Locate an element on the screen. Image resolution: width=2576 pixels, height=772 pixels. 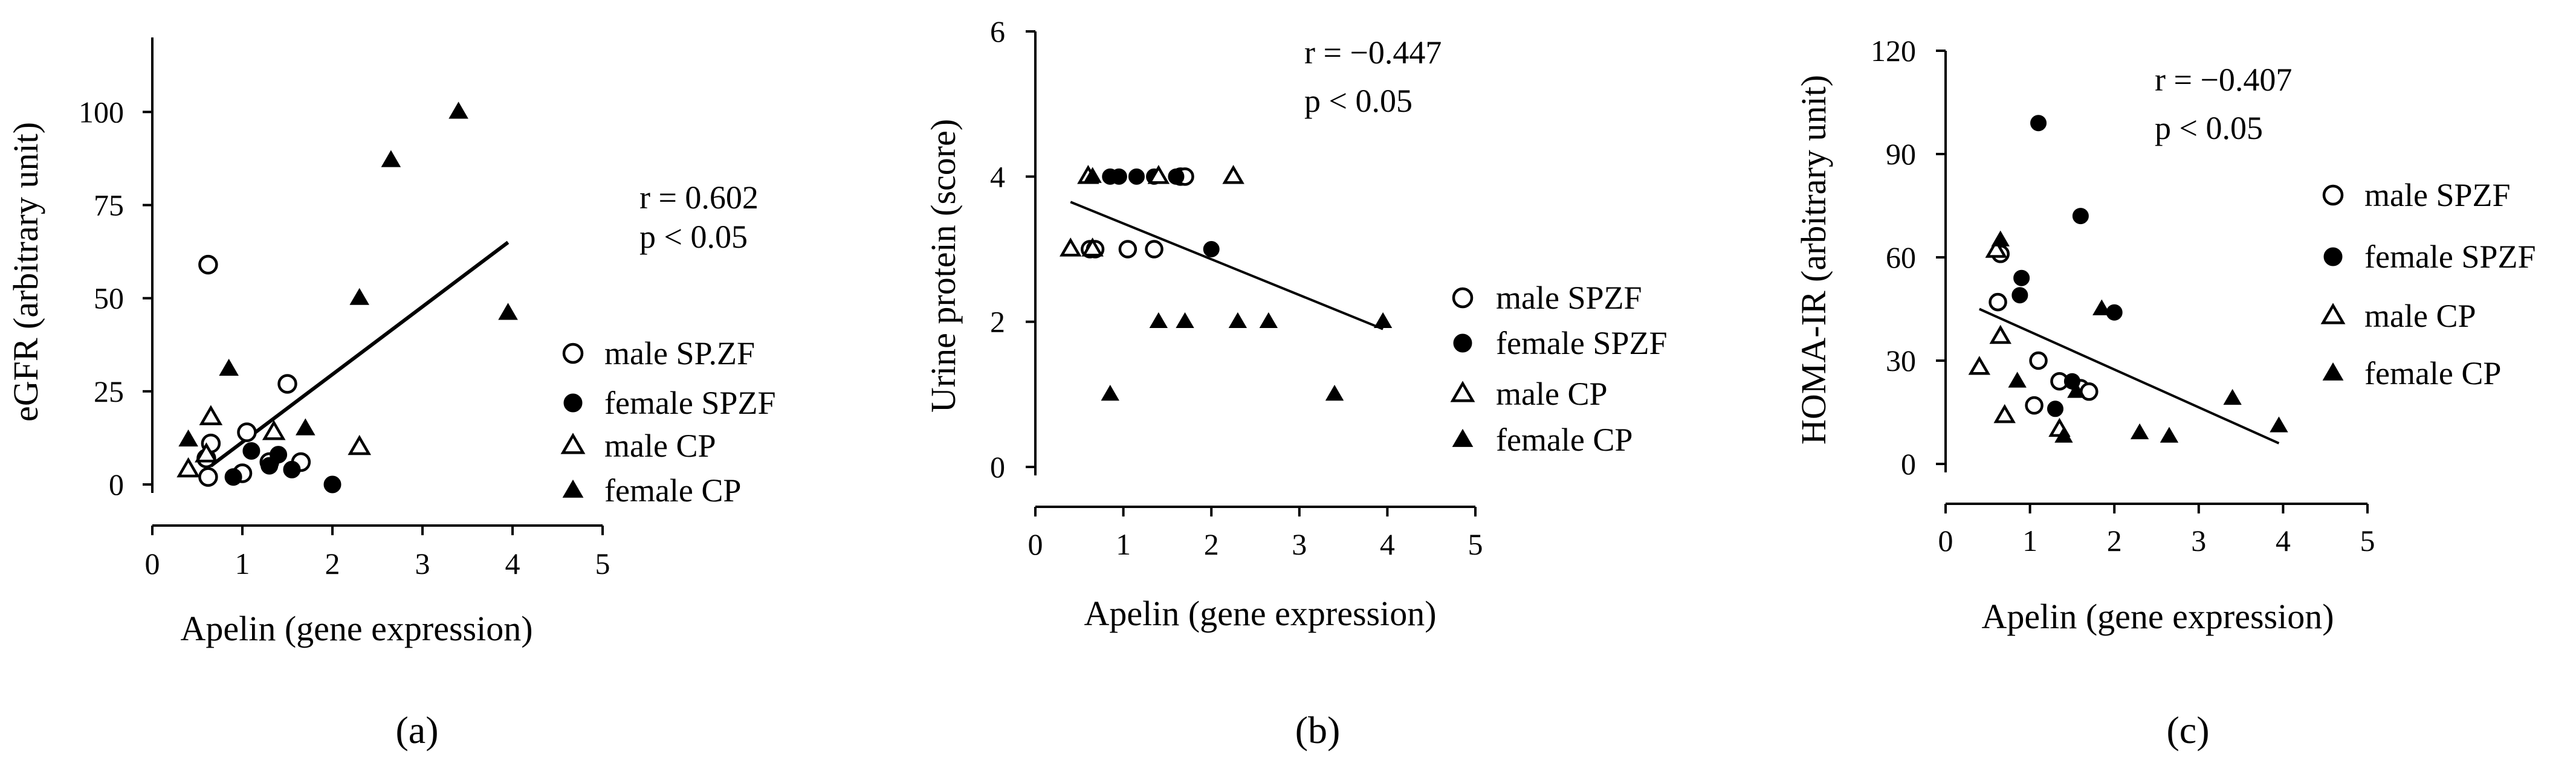
plot-area: 0 1 2 3 4 5 0 2 4 6 is located at coordinates (1236, 287).